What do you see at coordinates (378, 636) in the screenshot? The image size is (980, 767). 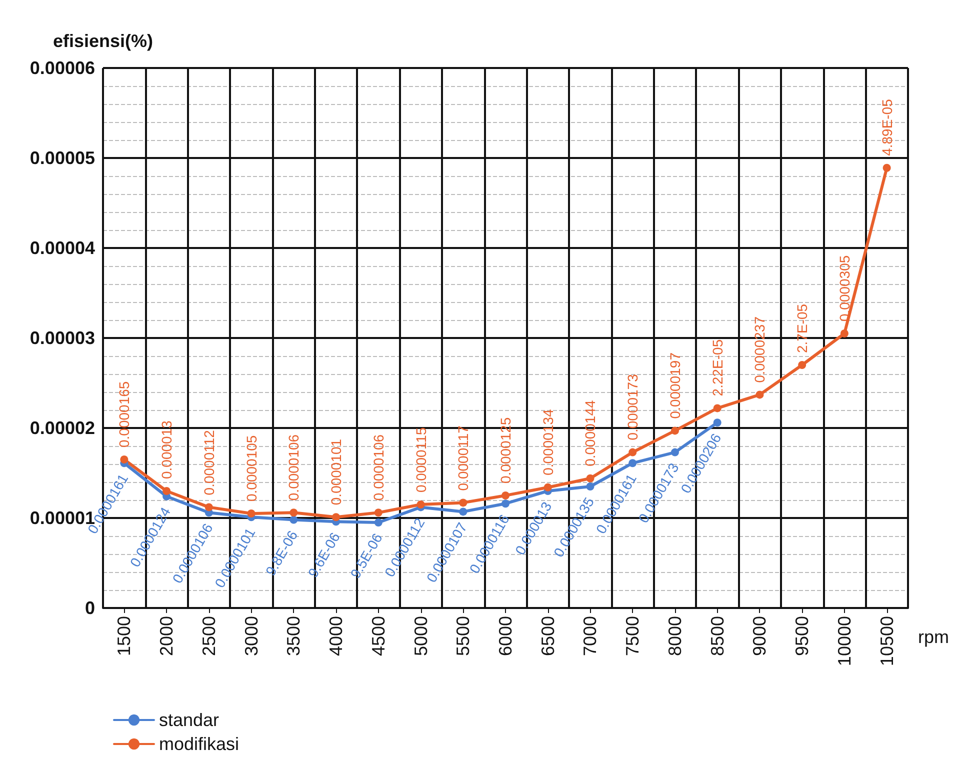 I see `x-tick-label: 4500` at bounding box center [378, 636].